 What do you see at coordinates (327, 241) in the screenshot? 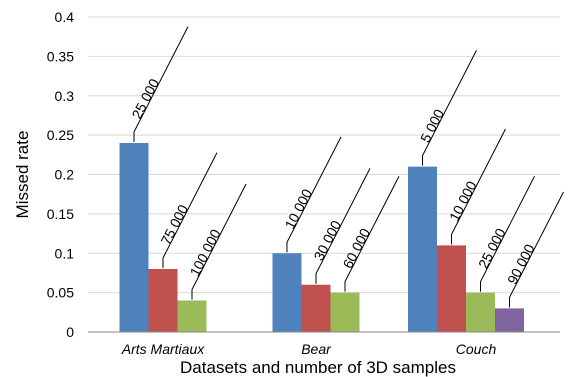
I see `data-label: 30 000` at bounding box center [327, 241].